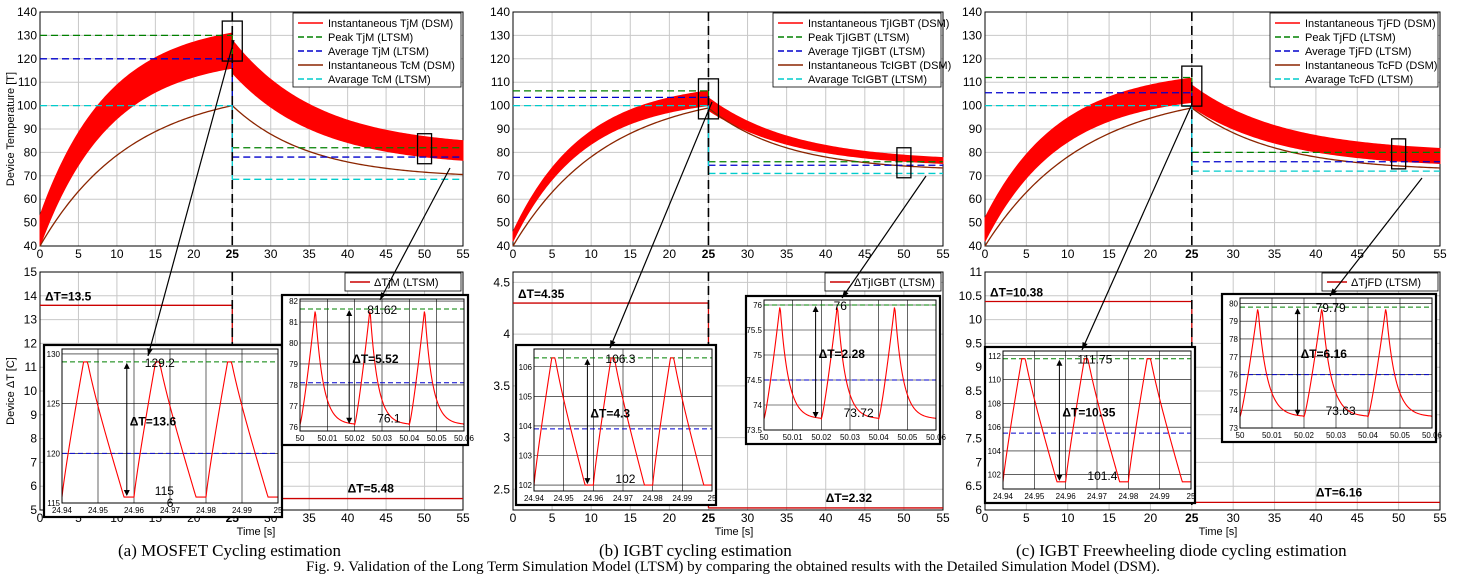 Image resolution: width=1466 pixels, height=576 pixels. Describe the element at coordinates (995, 475) in the screenshot. I see `inset-y-tick-label: 102` at that location.